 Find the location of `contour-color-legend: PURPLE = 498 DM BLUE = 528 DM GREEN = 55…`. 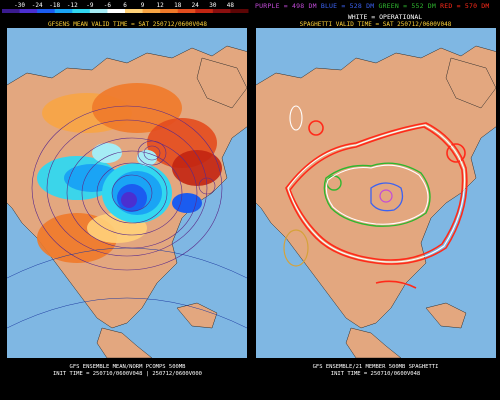

contour-color-legend: PURPLE = 498 DM BLUE = 528 DM GREEN = 55… is located at coordinates (377, 7).